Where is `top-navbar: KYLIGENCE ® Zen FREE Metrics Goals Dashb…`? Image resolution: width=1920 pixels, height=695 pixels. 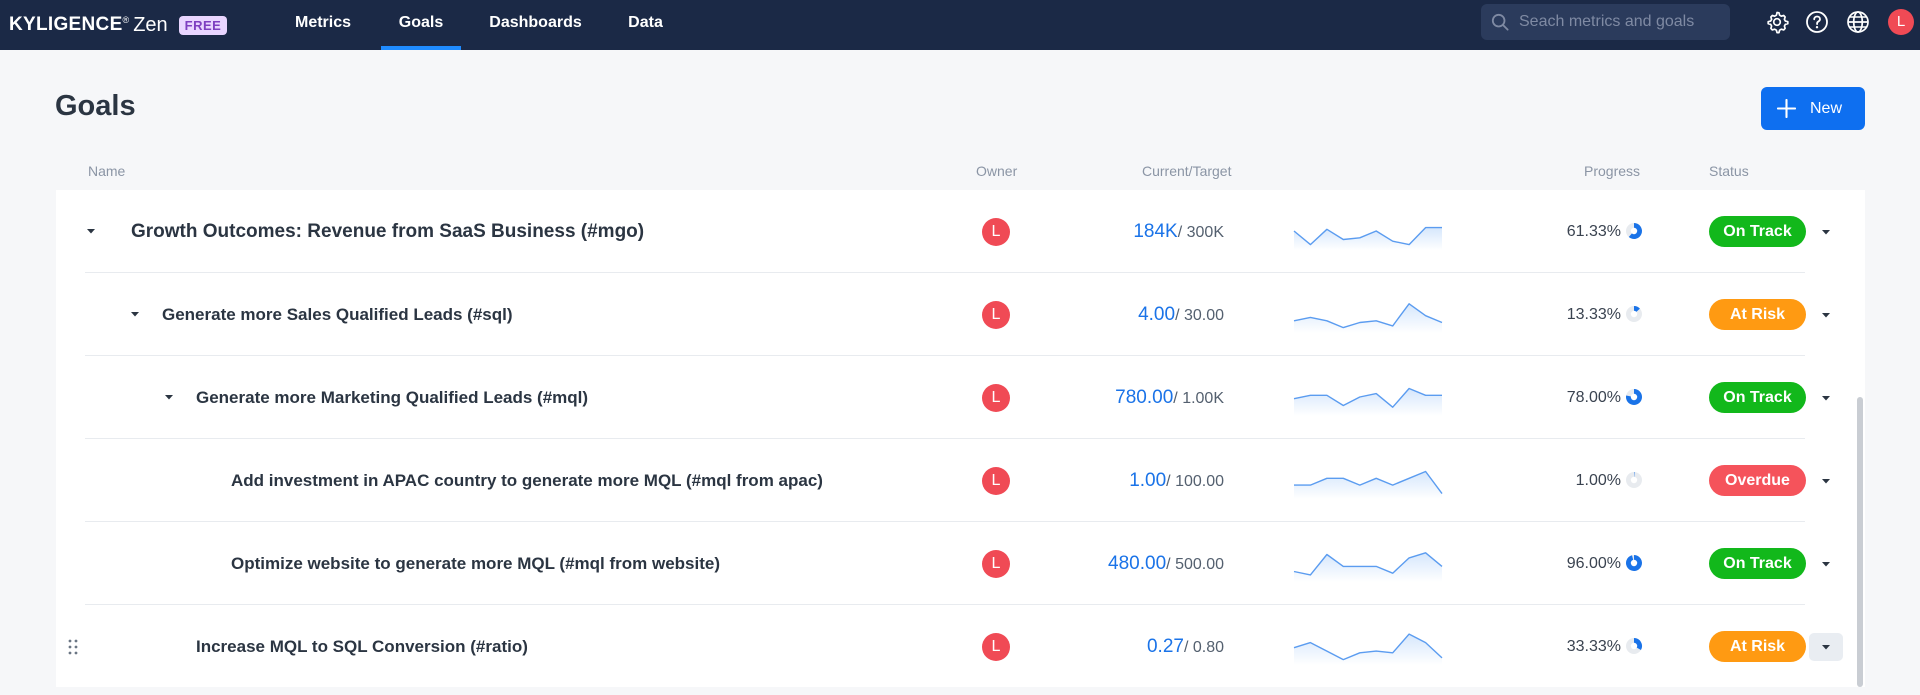 top-navbar: KYLIGENCE ® Zen FREE Metrics Goals Dashb… is located at coordinates (960, 25).